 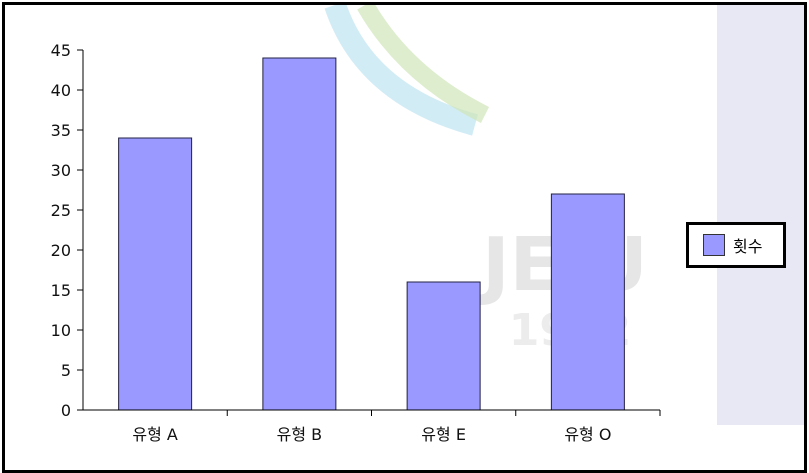 What do you see at coordinates (443, 434) in the screenshot?
I see `x-tick-label: 유형 E` at bounding box center [443, 434].